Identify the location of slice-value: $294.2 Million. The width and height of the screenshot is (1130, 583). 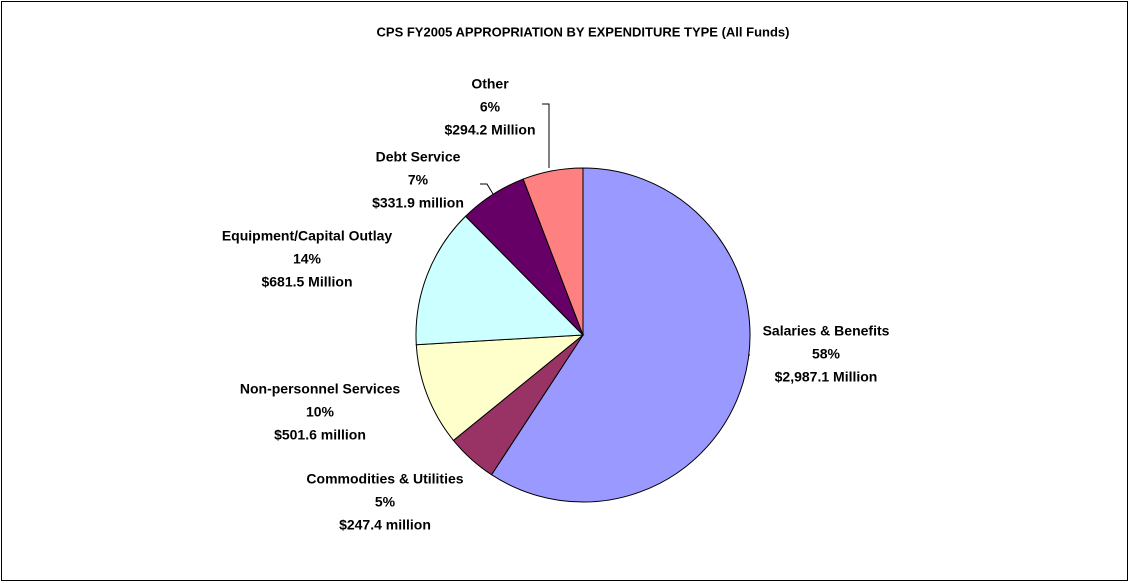
(489, 130).